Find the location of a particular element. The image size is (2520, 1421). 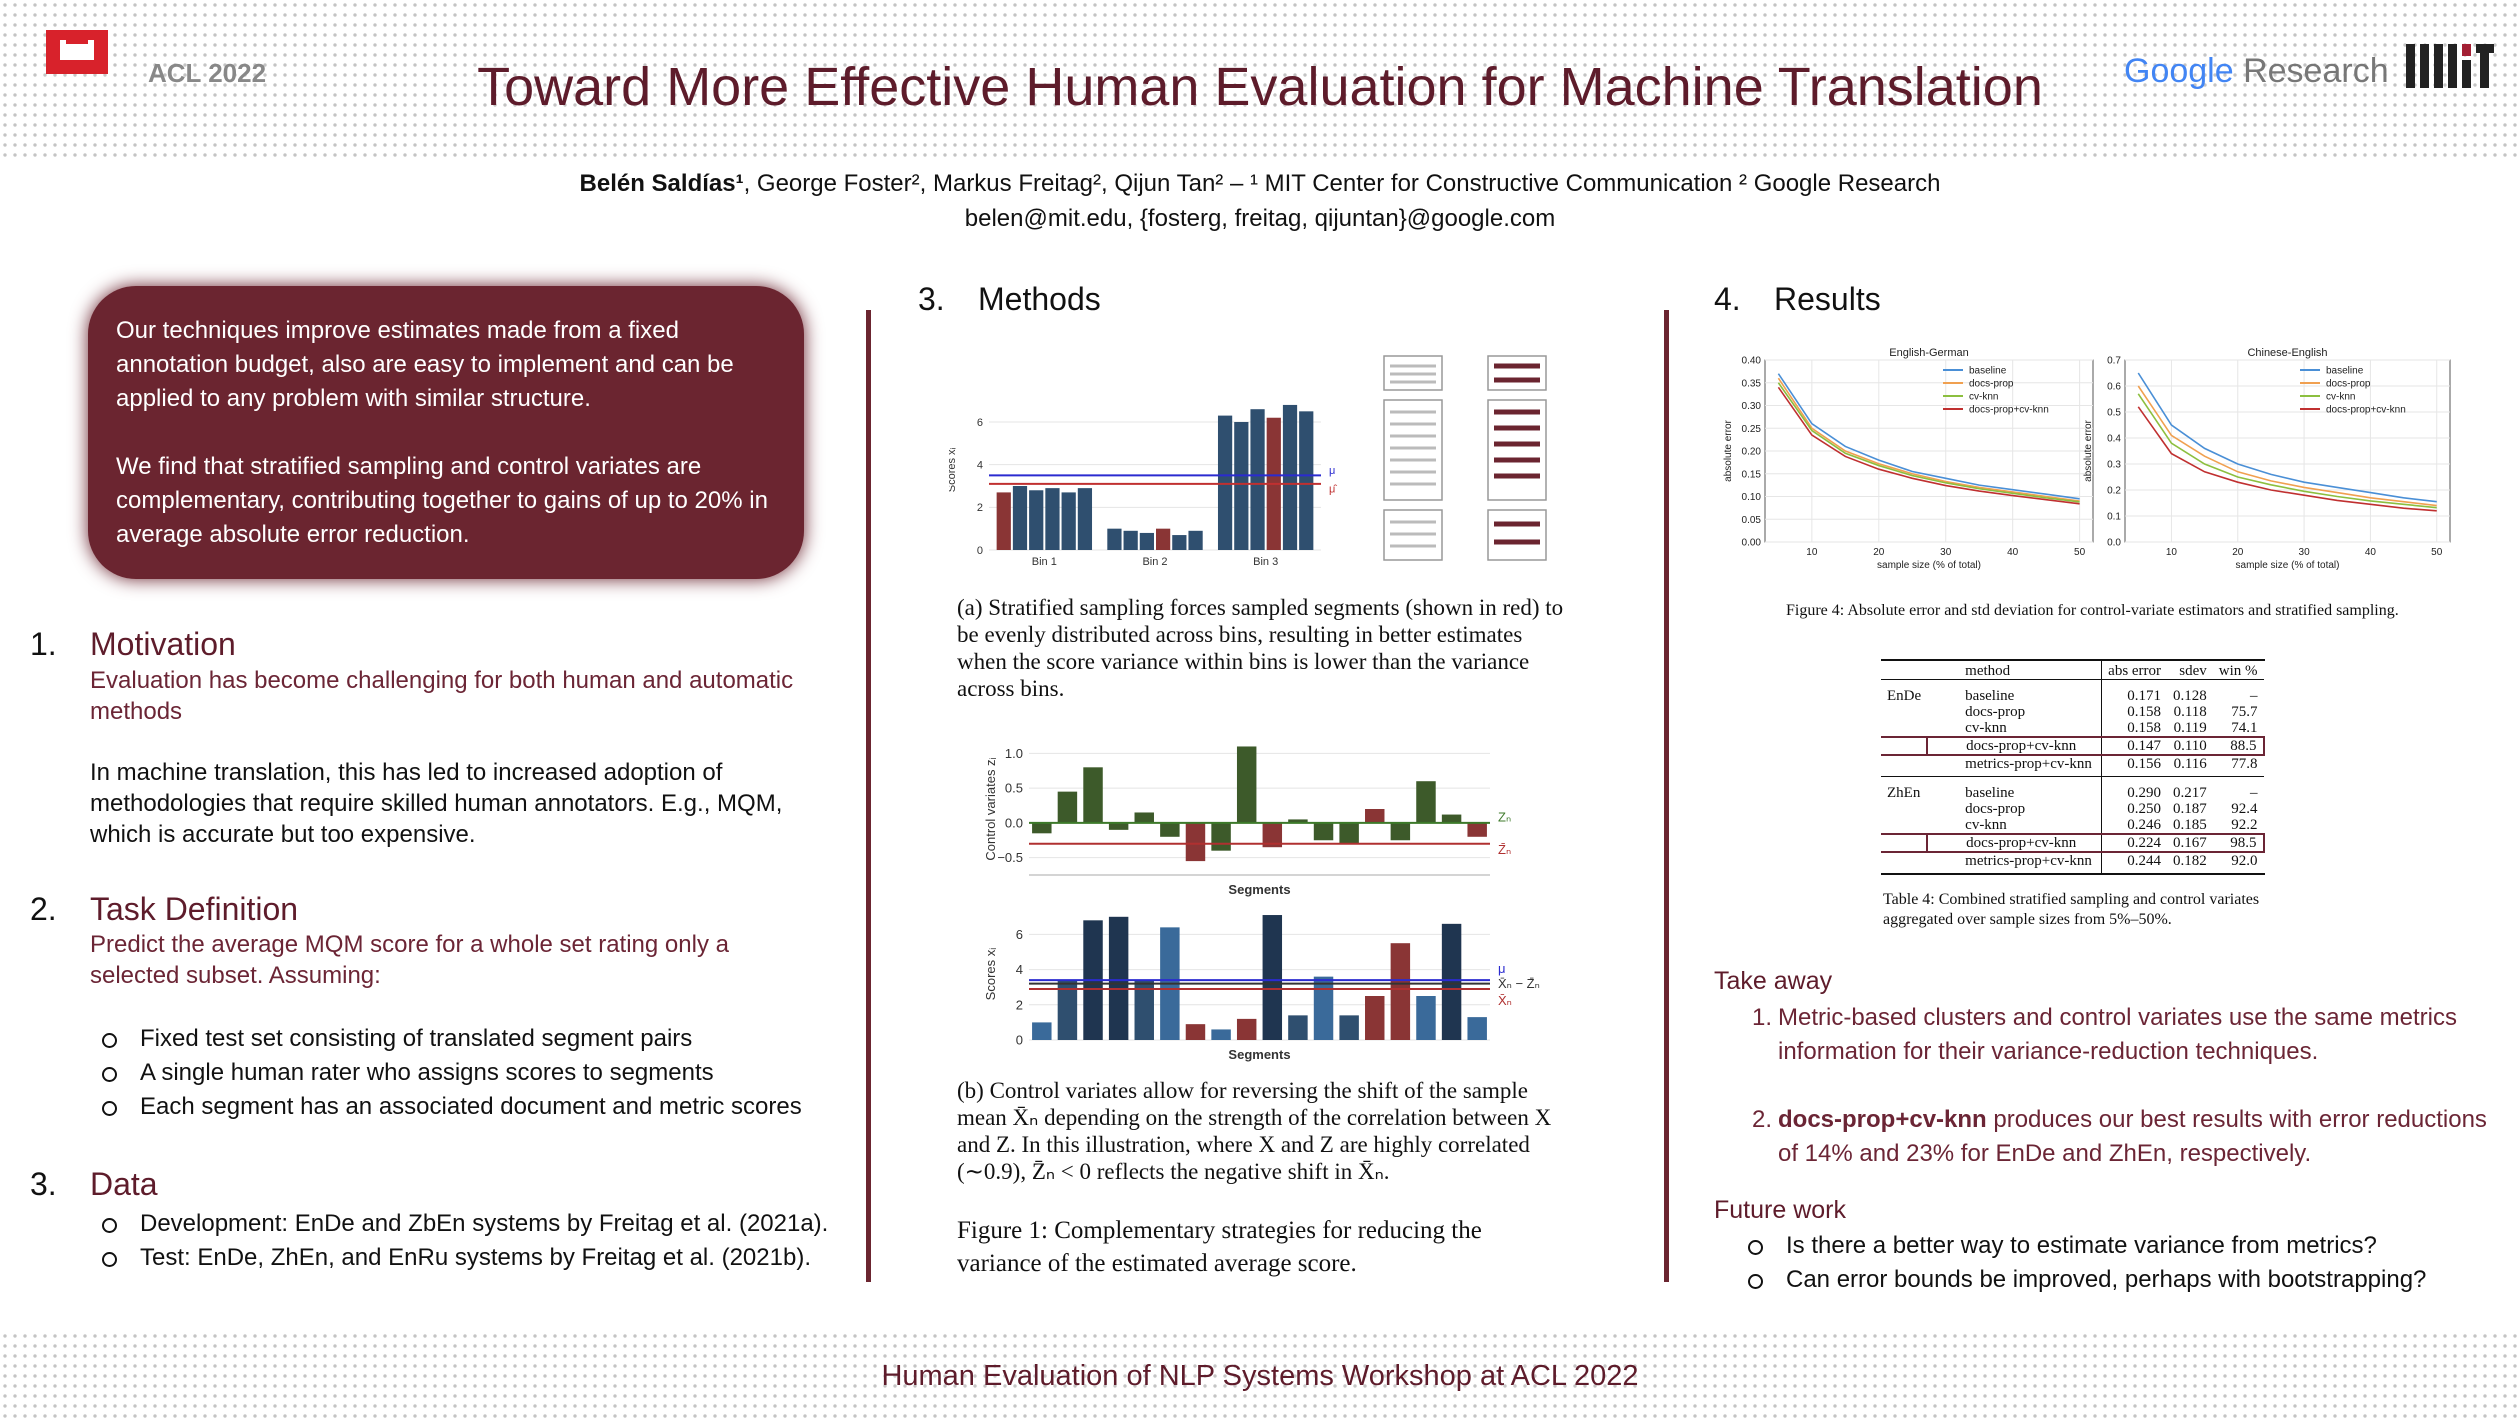

section-heading: Task Definition is located at coordinates (194, 909).